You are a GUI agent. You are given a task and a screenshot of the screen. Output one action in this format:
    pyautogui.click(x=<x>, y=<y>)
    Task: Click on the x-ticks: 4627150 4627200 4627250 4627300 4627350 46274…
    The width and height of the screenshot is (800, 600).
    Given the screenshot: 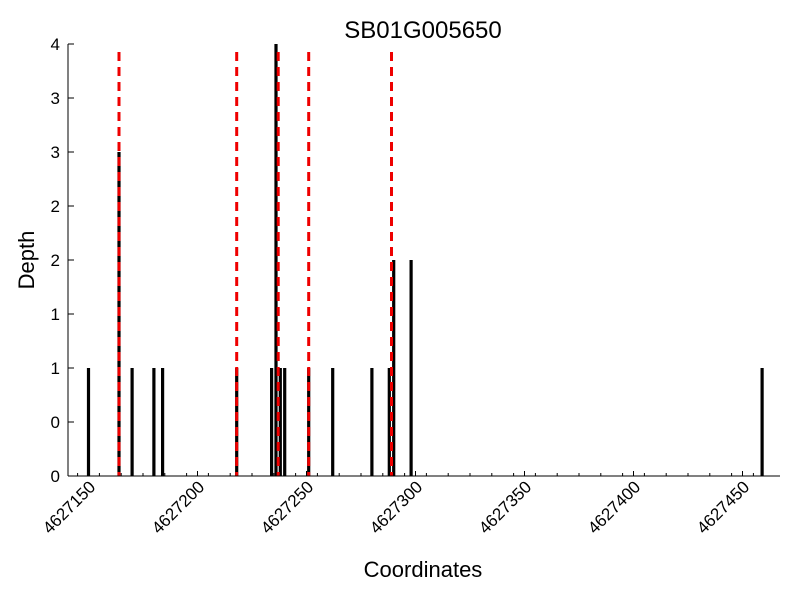 What is the action you would take?
    pyautogui.click(x=396, y=504)
    